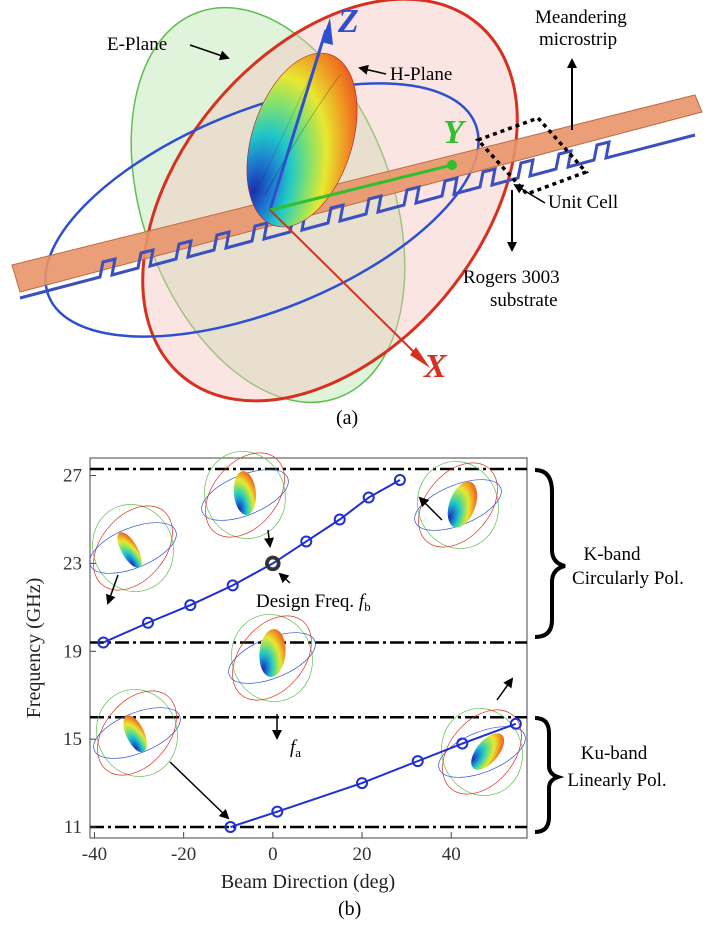 This screenshot has width=705, height=927. I want to click on meandering-label-line1: Meandering, so click(581, 17).